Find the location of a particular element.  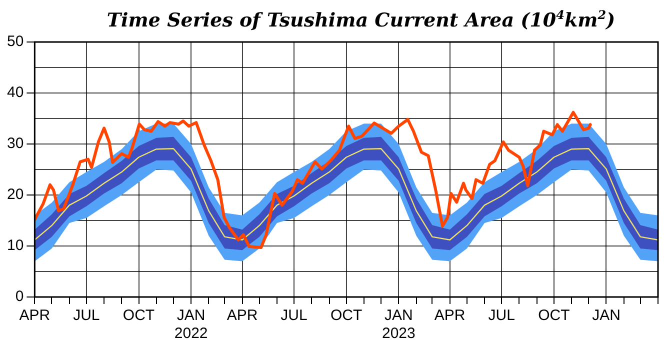

y-tick-label: 40 is located at coordinates (15, 93).